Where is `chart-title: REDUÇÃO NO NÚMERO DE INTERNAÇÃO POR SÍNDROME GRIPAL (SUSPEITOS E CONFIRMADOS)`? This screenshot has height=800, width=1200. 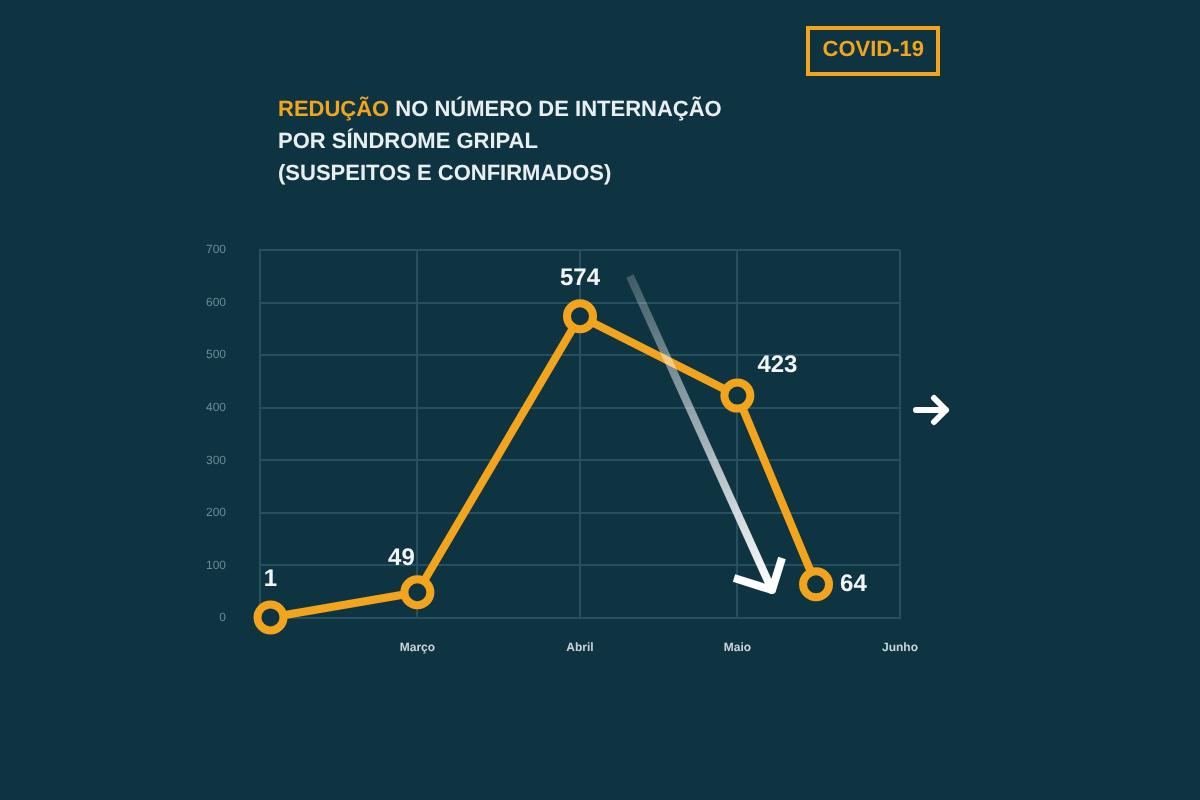
chart-title: REDUÇÃO NO NÚMERO DE INTERNAÇÃO POR SÍNDROME GRIPAL (SUSPEITOS E CONFIRMADOS) is located at coordinates (500, 142).